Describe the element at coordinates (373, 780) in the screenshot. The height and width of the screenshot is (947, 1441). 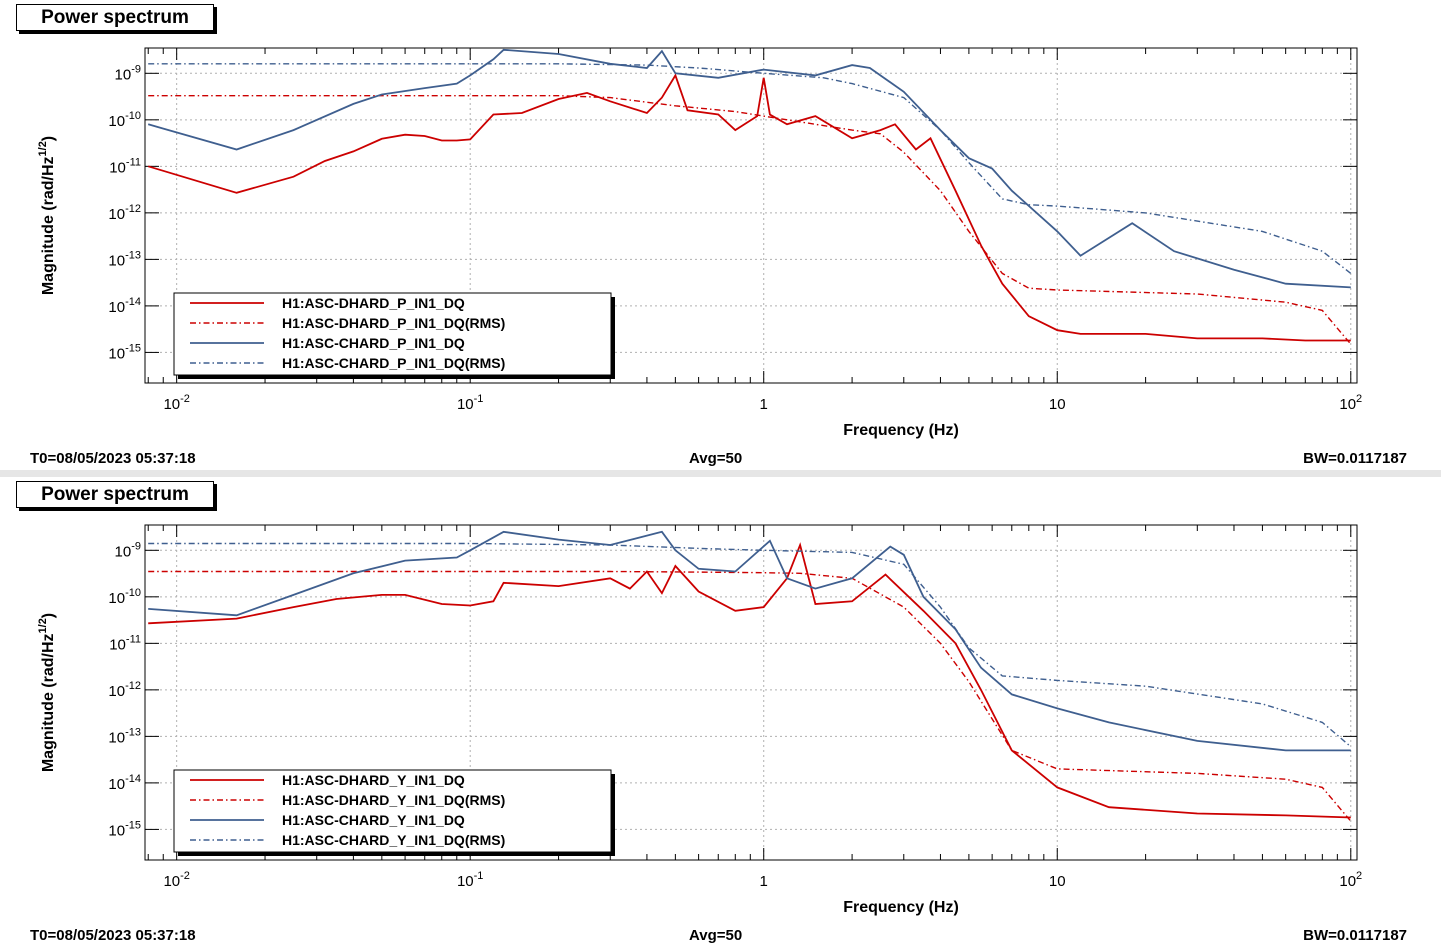
I see `legend-label: H1:ASC-DHARD_Y_IN1_DQ` at that location.